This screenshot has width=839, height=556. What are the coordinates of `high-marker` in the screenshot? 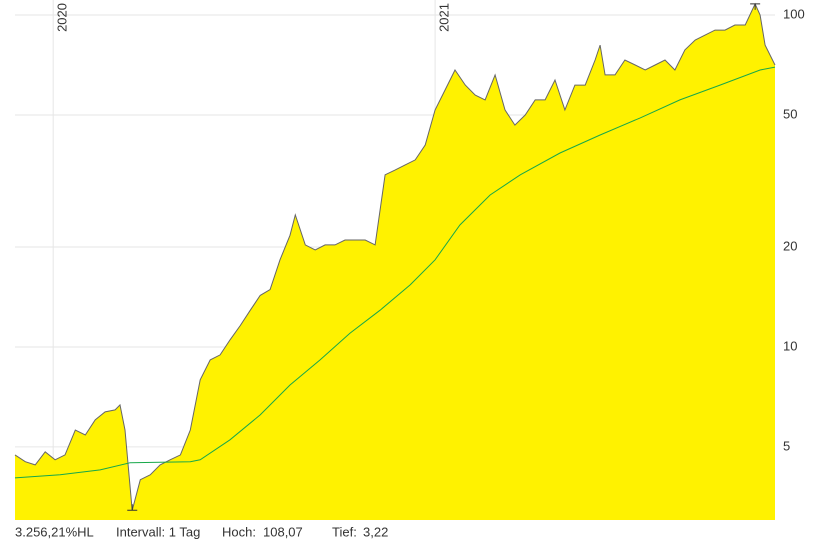 It's located at (755, 6).